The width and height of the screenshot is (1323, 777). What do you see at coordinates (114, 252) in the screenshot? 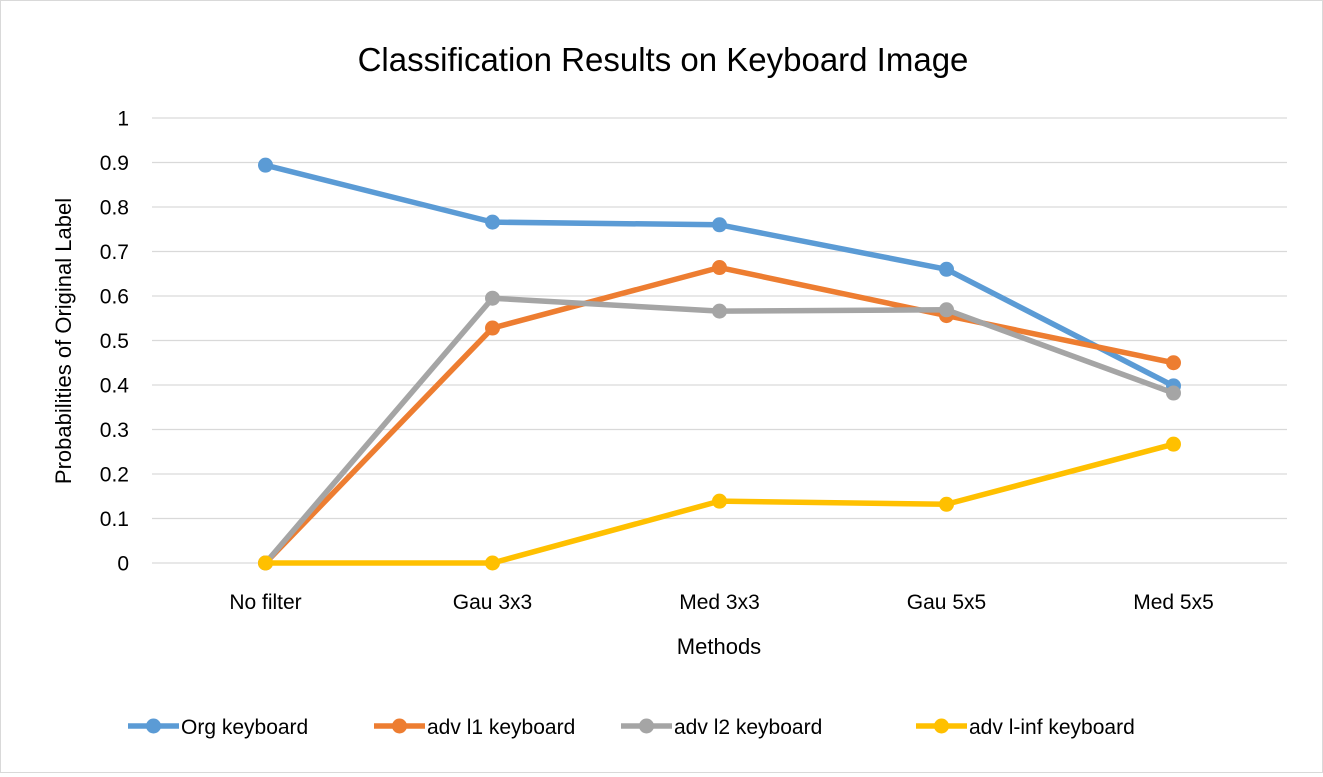
I see `y-tick-label: 0.7` at bounding box center [114, 252].